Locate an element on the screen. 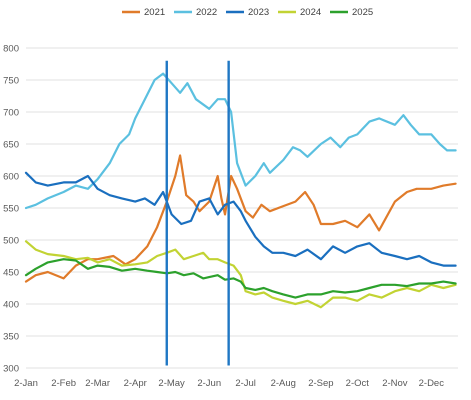 The width and height of the screenshot is (471, 400). y-tick-label: 550 is located at coordinates (11, 209).